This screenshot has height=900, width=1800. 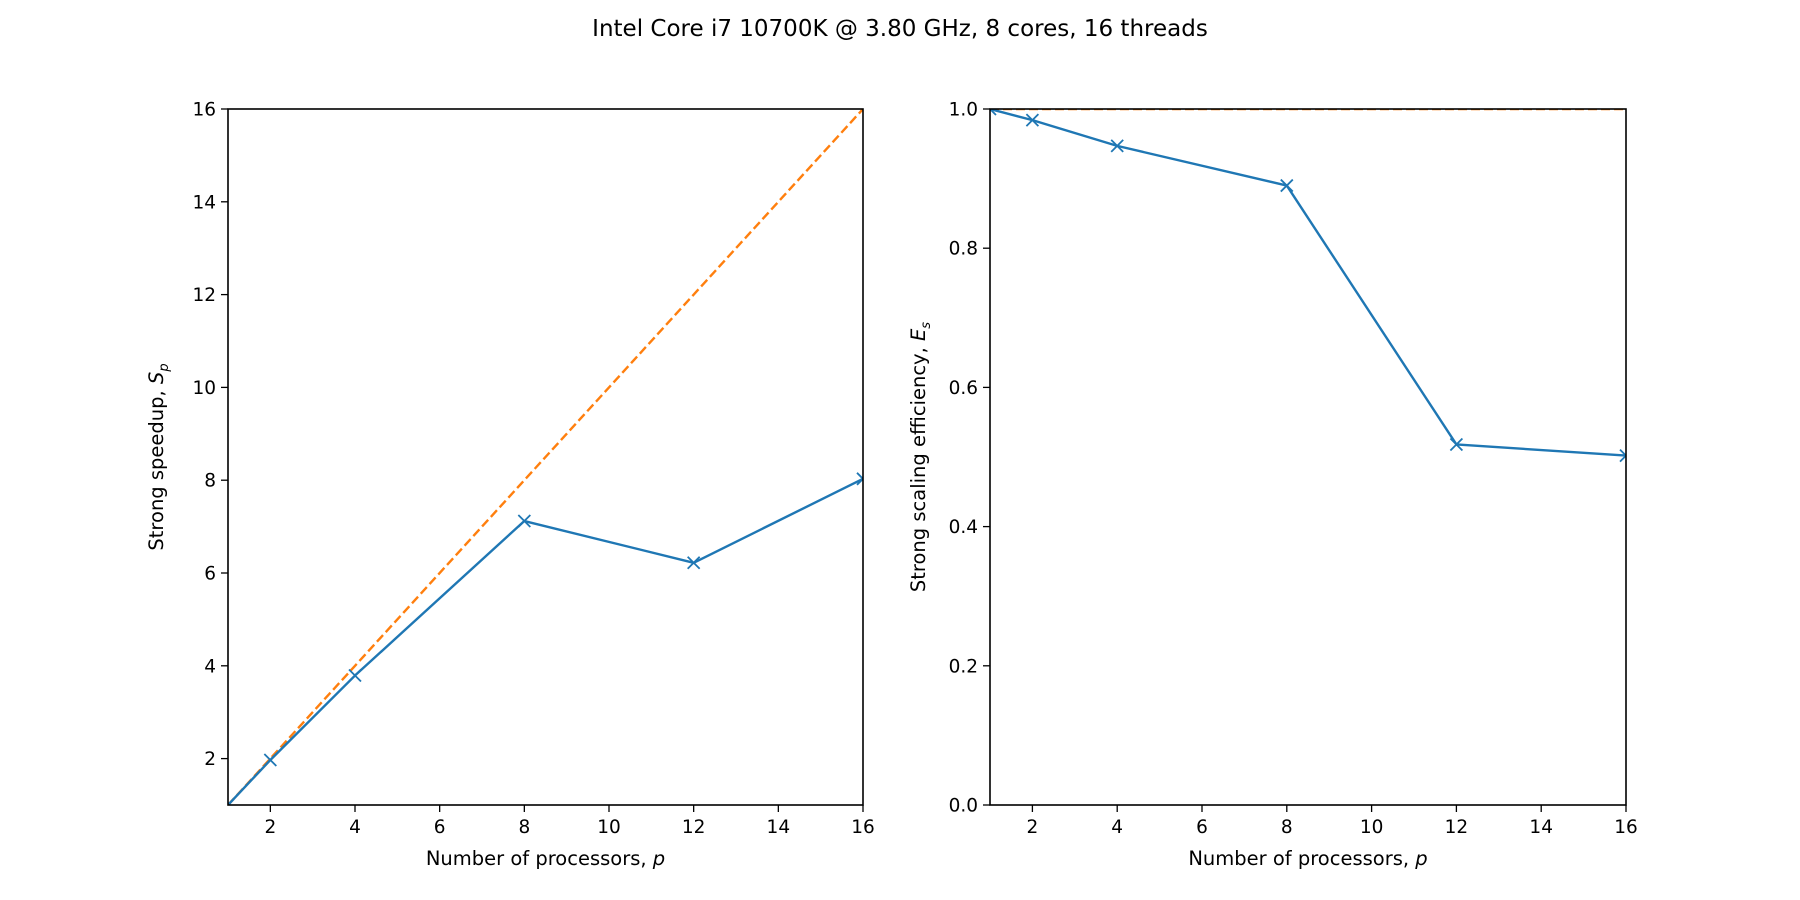 What do you see at coordinates (1117, 827) in the screenshot?
I see `efficiency-x-tick-label: 4` at bounding box center [1117, 827].